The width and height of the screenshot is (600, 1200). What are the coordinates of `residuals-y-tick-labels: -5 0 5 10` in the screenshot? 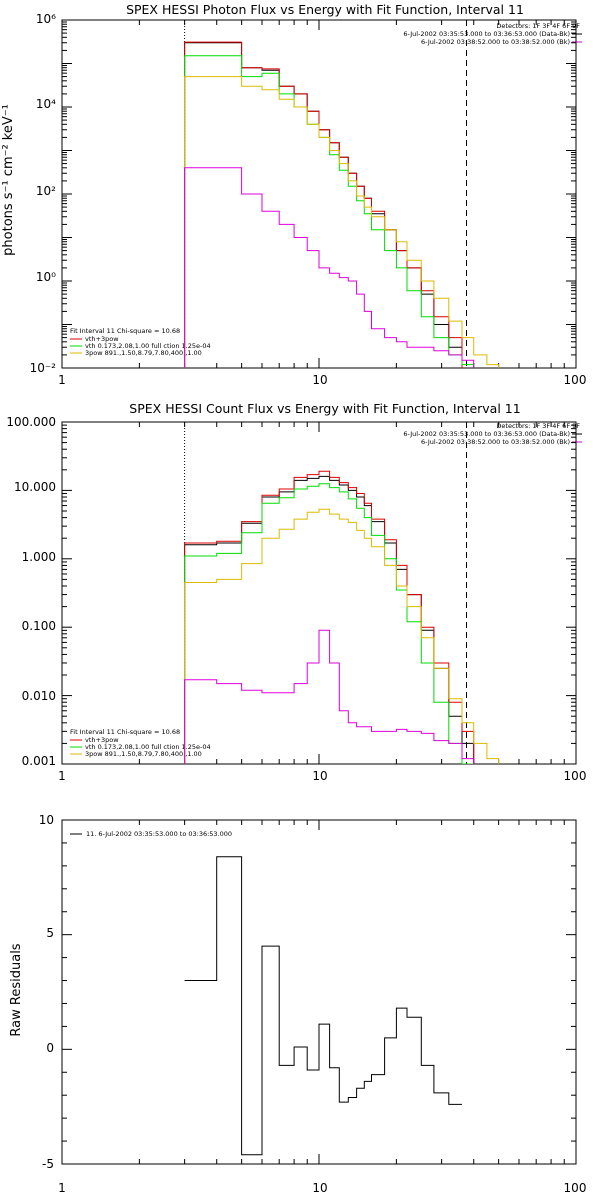 It's located at (46, 992).